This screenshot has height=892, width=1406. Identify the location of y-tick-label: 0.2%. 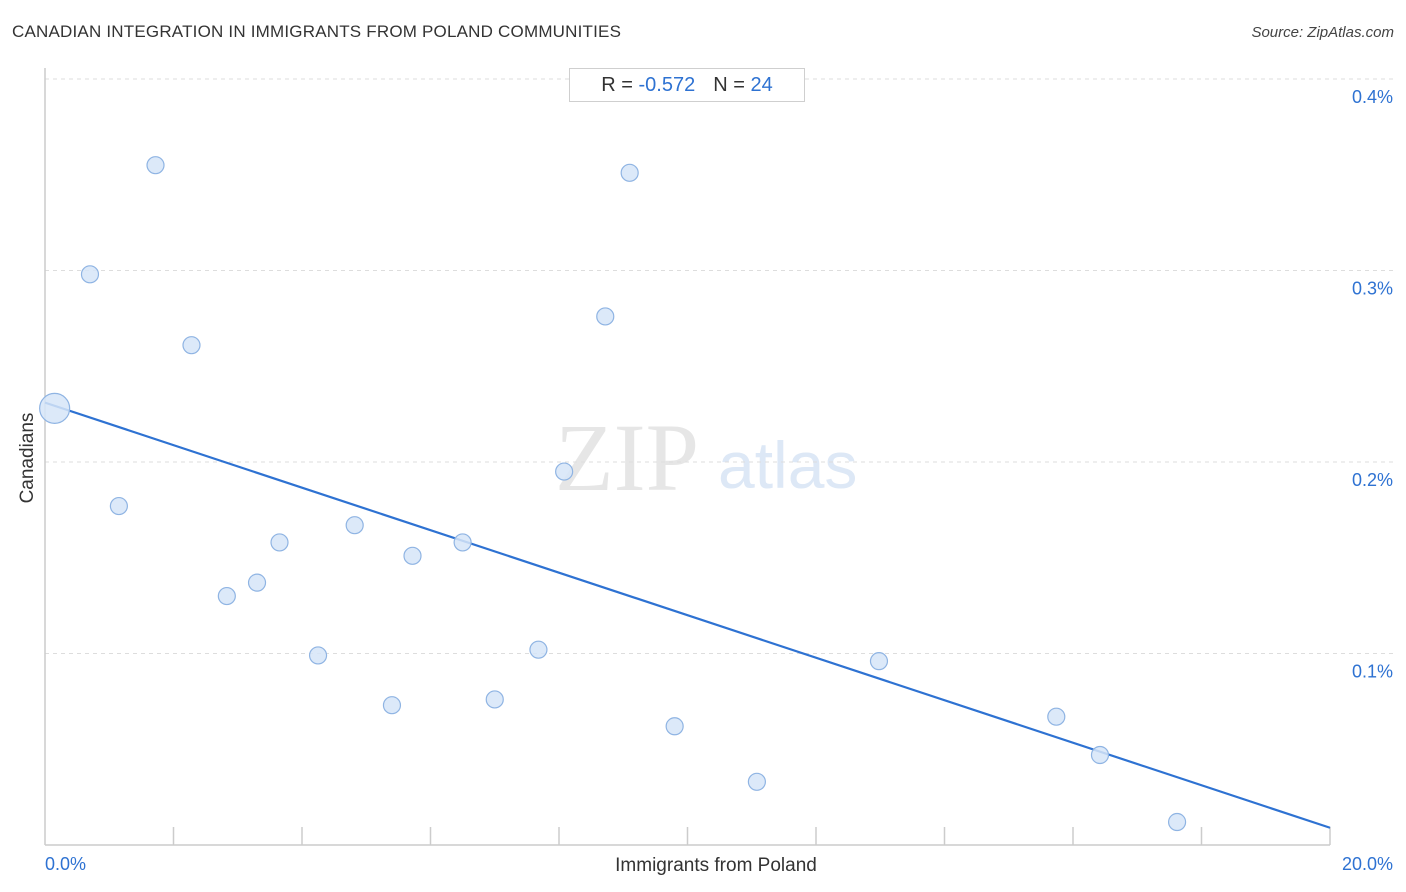
(1372, 480).